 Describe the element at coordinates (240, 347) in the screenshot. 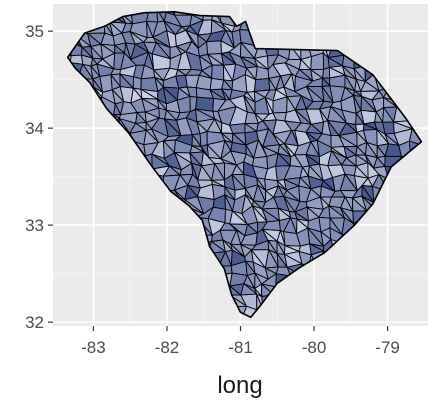

I see `x-tick-label: -81` at that location.